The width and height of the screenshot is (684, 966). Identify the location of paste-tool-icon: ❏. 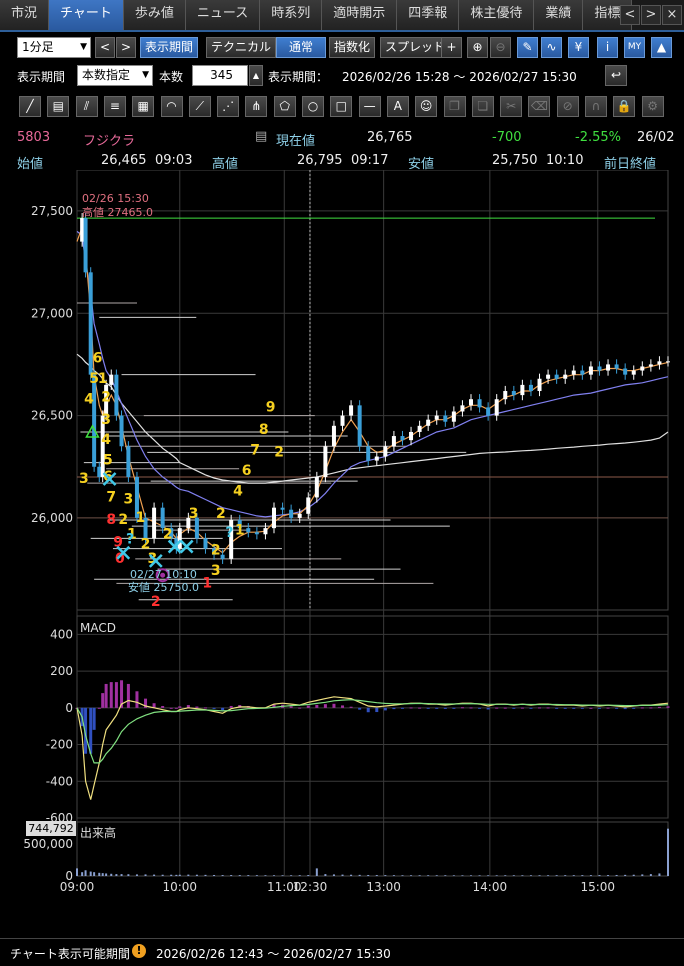
(482, 106).